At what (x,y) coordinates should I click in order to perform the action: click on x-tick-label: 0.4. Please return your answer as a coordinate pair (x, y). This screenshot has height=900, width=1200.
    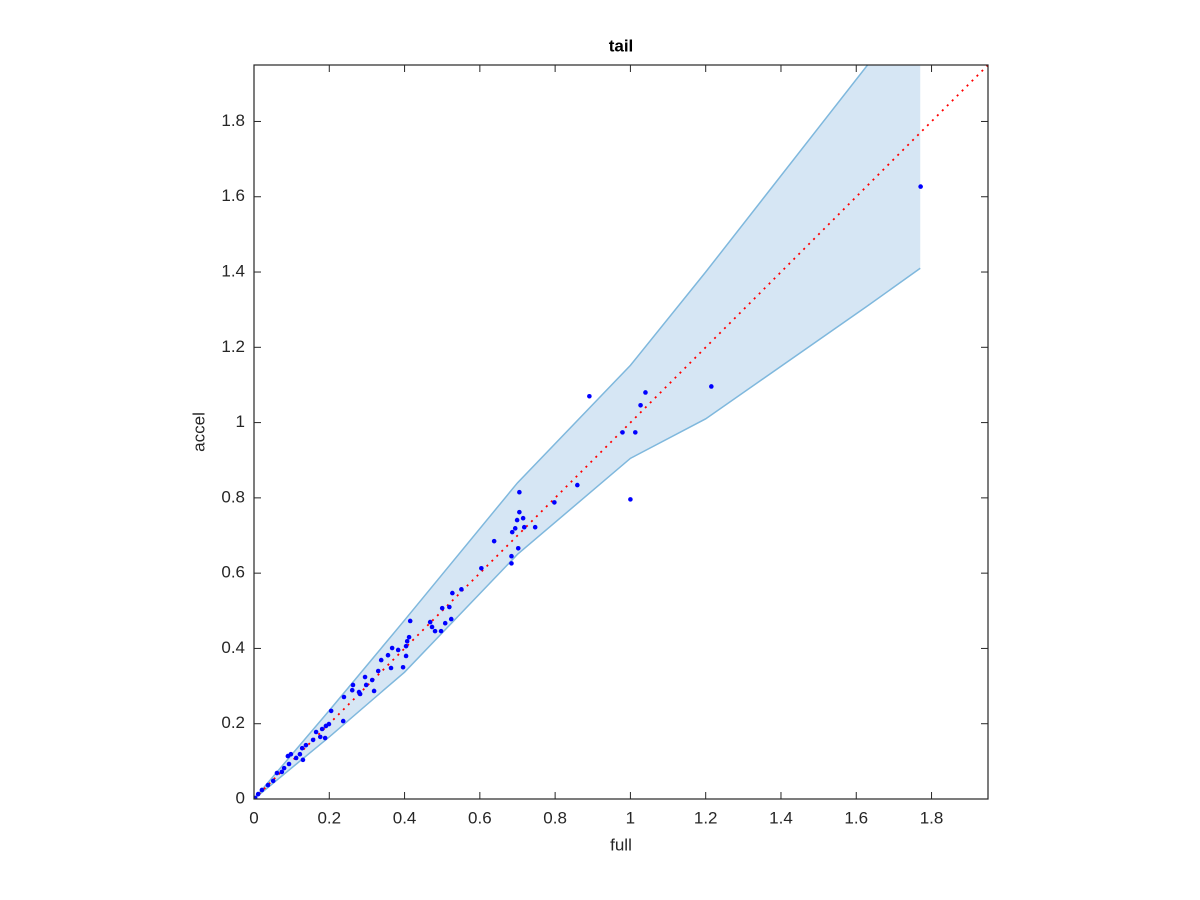
    Looking at the image, I should click on (405, 817).